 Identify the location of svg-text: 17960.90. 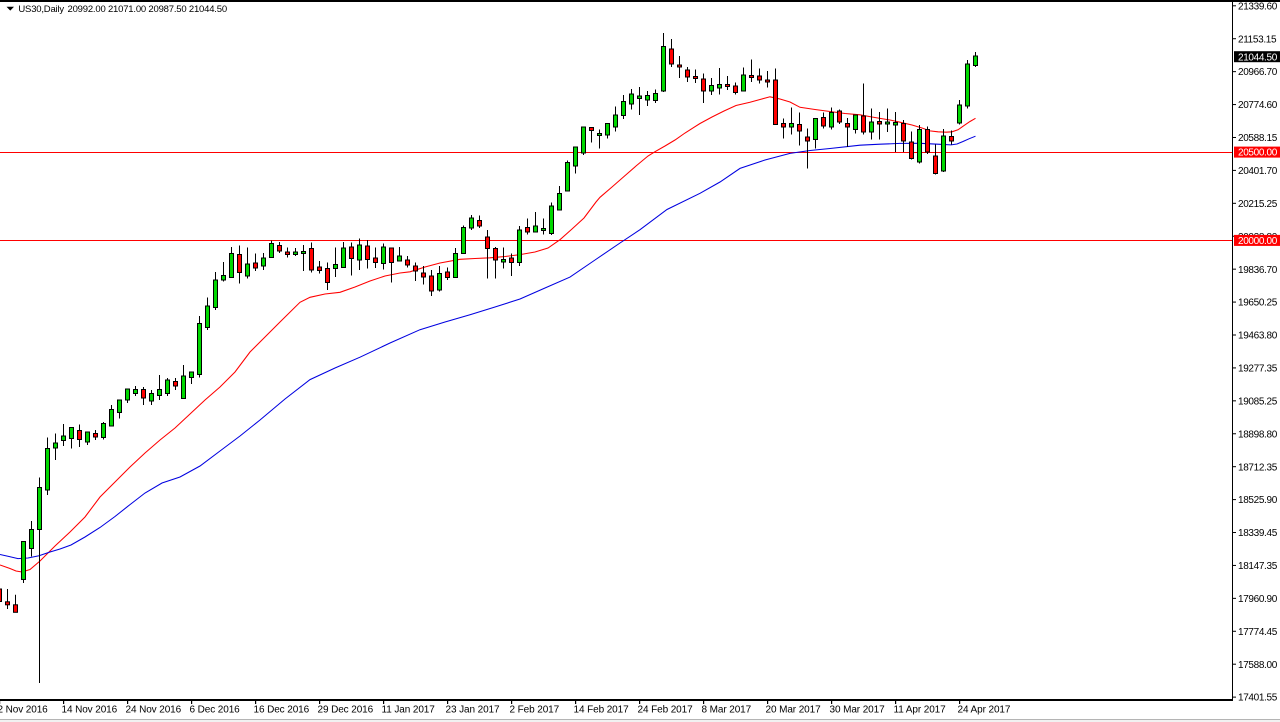
(1258, 599).